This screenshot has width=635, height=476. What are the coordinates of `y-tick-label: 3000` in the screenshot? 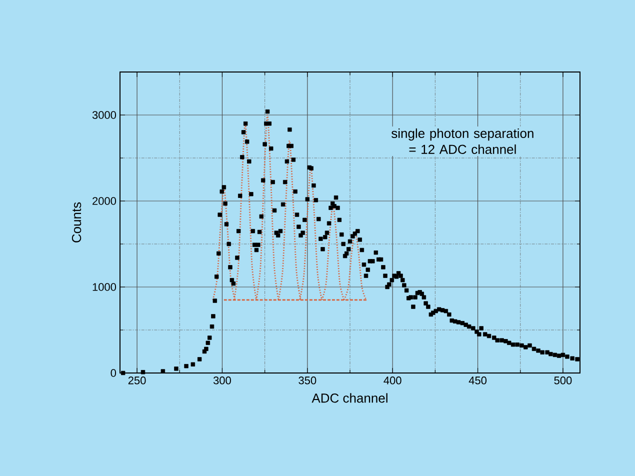 It's located at (104, 115).